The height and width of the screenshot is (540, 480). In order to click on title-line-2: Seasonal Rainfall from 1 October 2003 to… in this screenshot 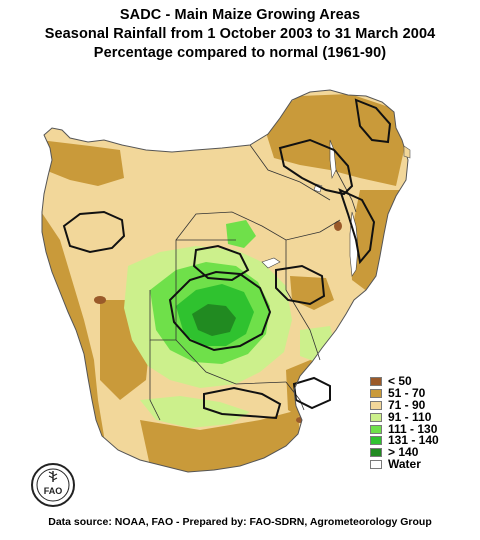, I will do `click(240, 34)`.